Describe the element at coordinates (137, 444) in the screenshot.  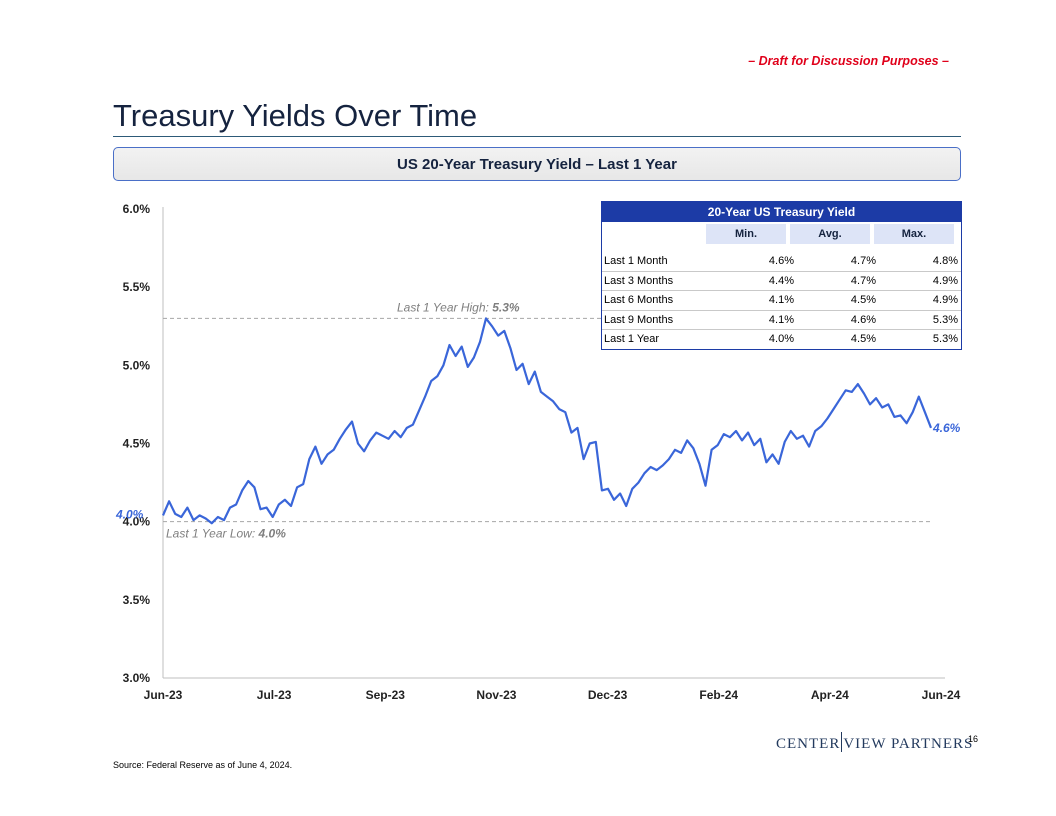
I see `y-tick-label: 4.5%` at that location.